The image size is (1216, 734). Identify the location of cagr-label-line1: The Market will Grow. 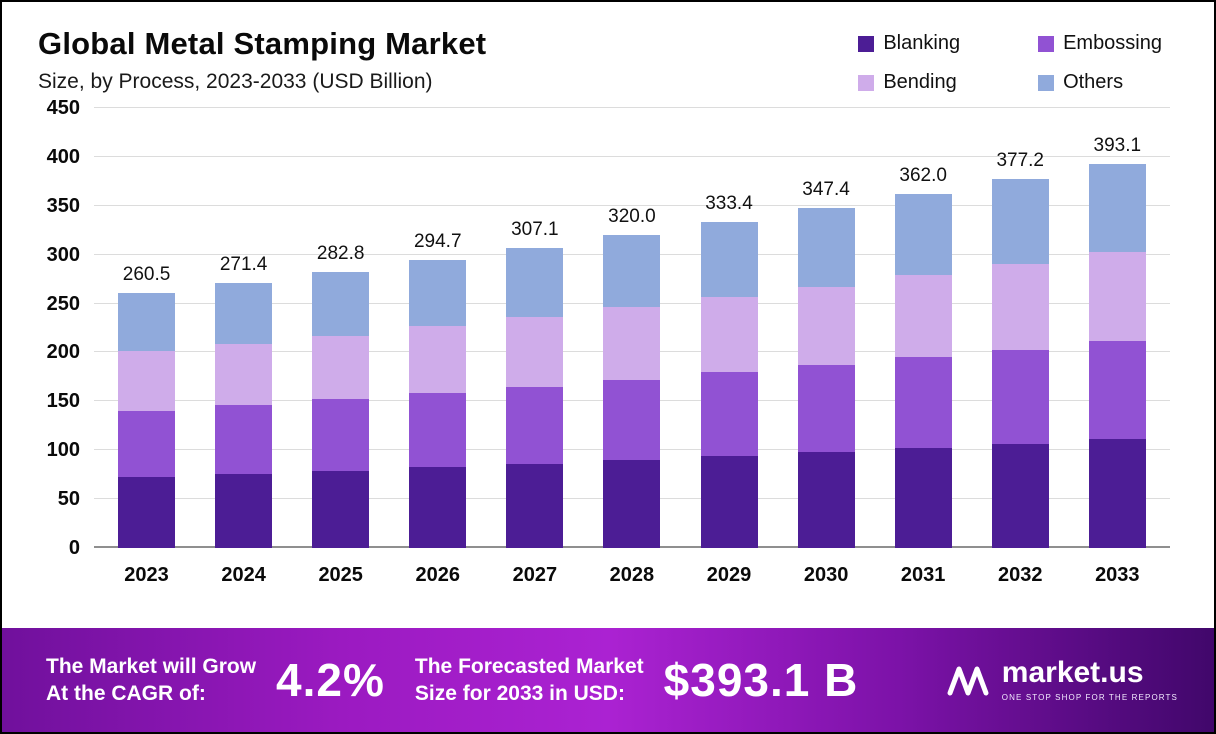
(151, 666).